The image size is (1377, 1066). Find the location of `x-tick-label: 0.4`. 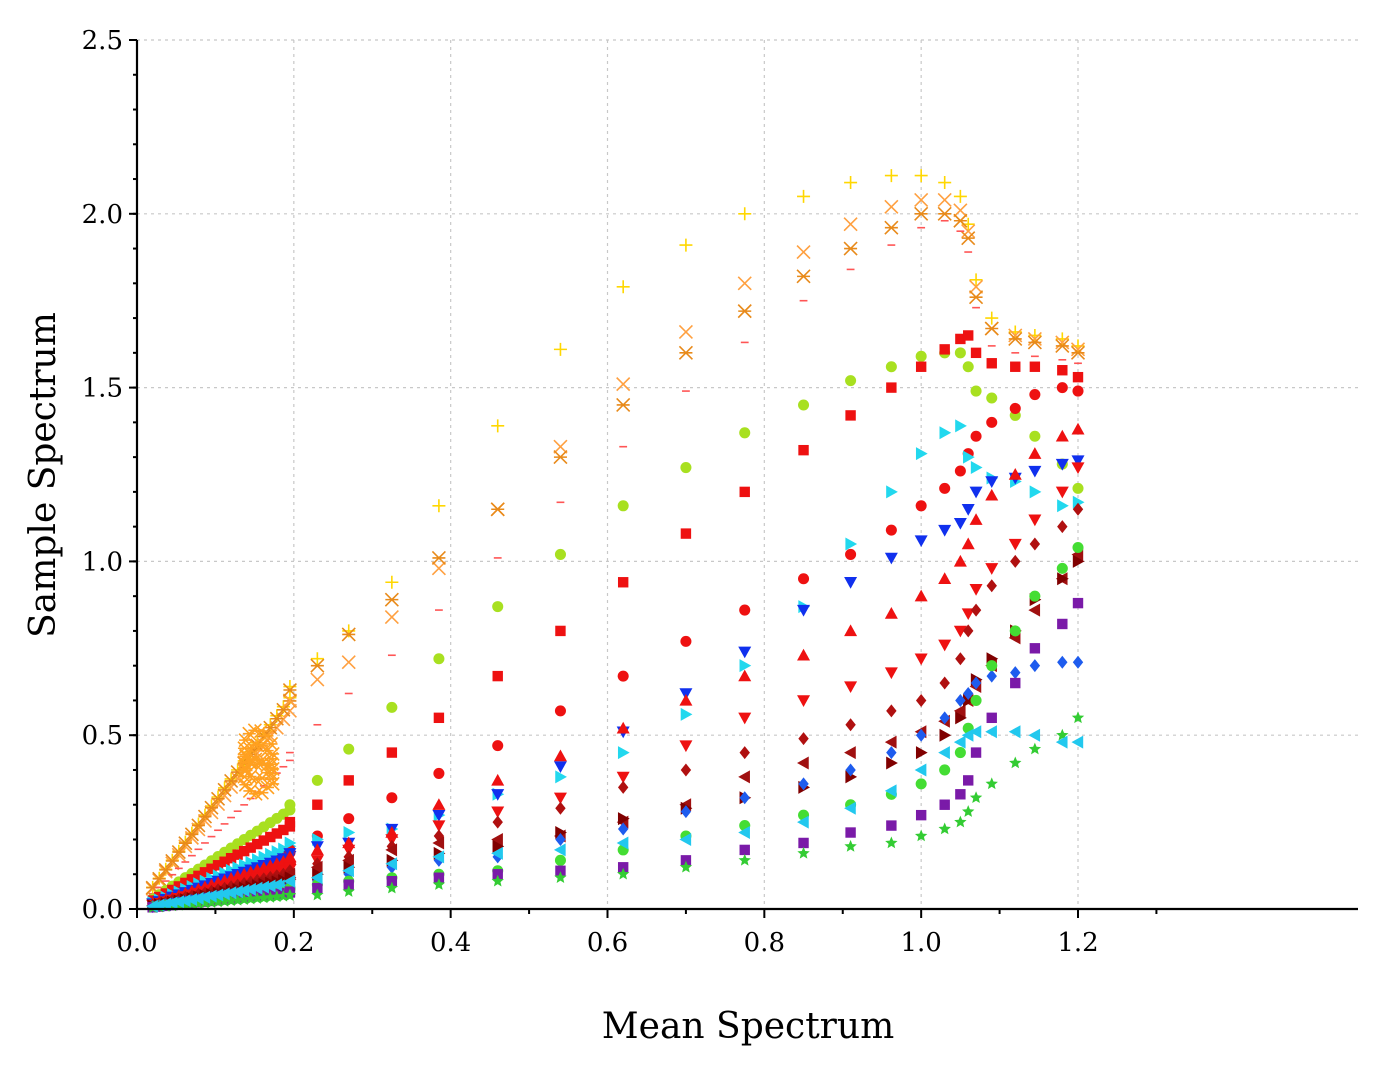

x-tick-label: 0.4 is located at coordinates (450, 943).